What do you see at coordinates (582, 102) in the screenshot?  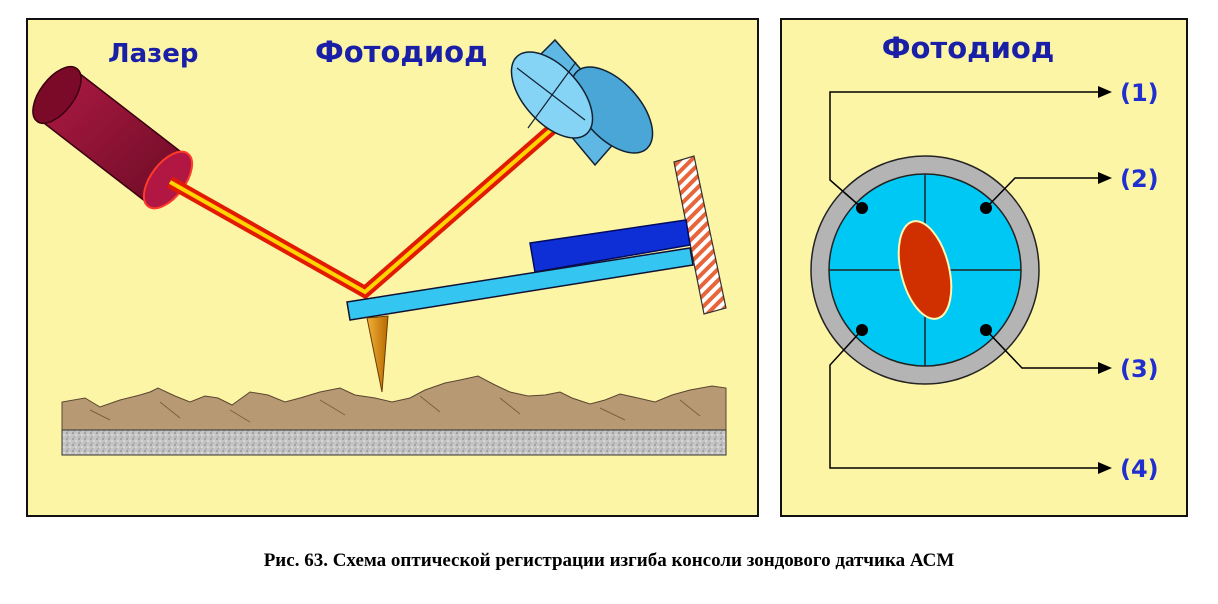 I see `photodiode-icon` at bounding box center [582, 102].